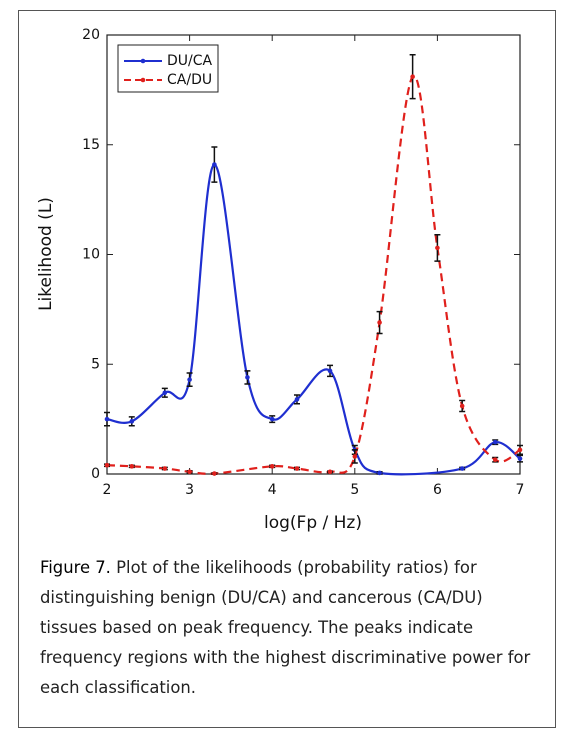 This screenshot has height=742, width=577. I want to click on y-tick-label: 5, so click(95, 364).